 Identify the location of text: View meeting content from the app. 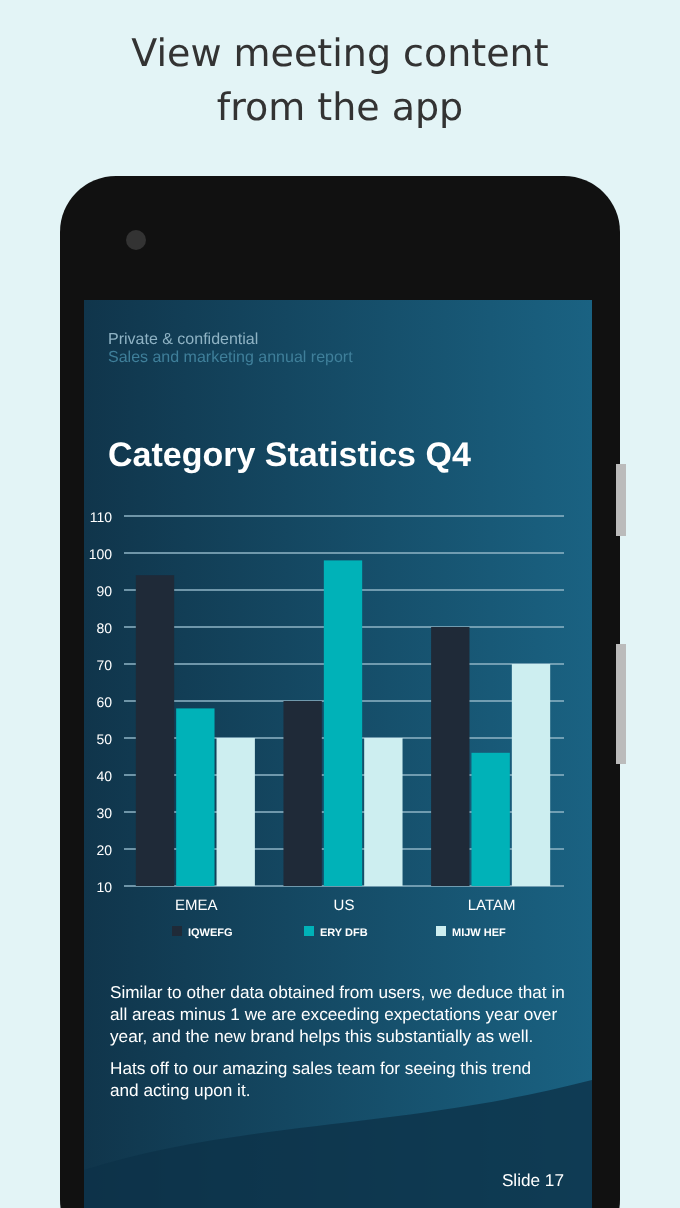
(340, 81).